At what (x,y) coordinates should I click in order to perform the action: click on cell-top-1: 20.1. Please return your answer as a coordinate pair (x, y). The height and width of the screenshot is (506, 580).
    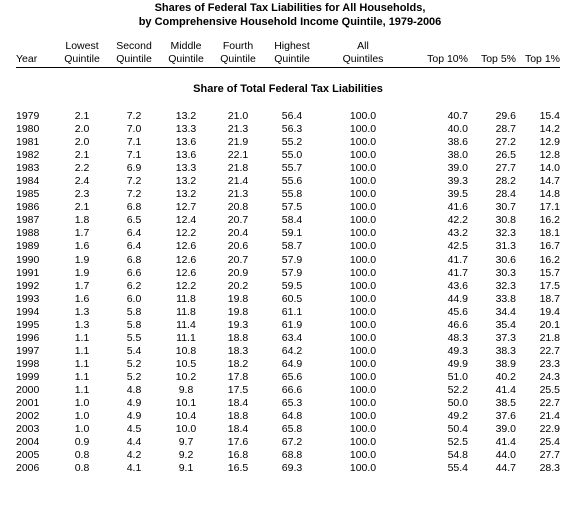
    Looking at the image, I should click on (549, 324).